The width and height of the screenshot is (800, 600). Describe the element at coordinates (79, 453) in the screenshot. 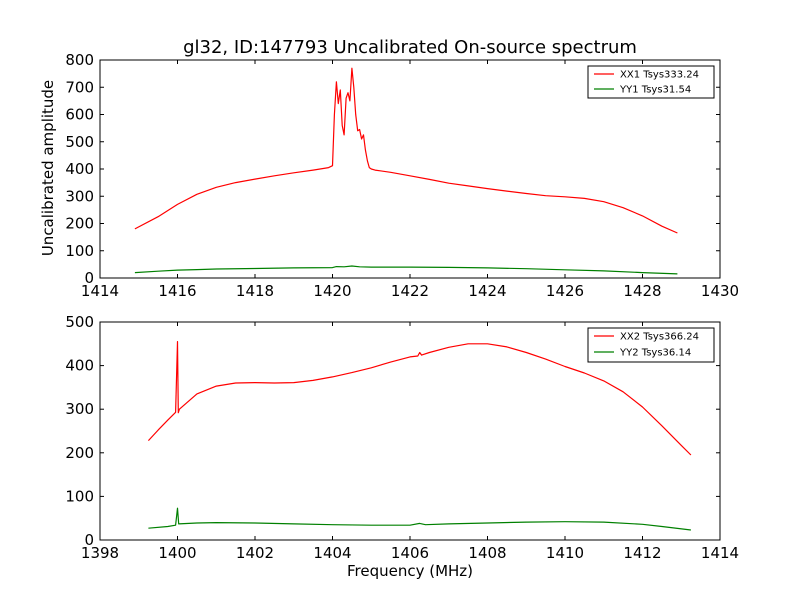

I see `bottom-y-tick-label: 200` at that location.